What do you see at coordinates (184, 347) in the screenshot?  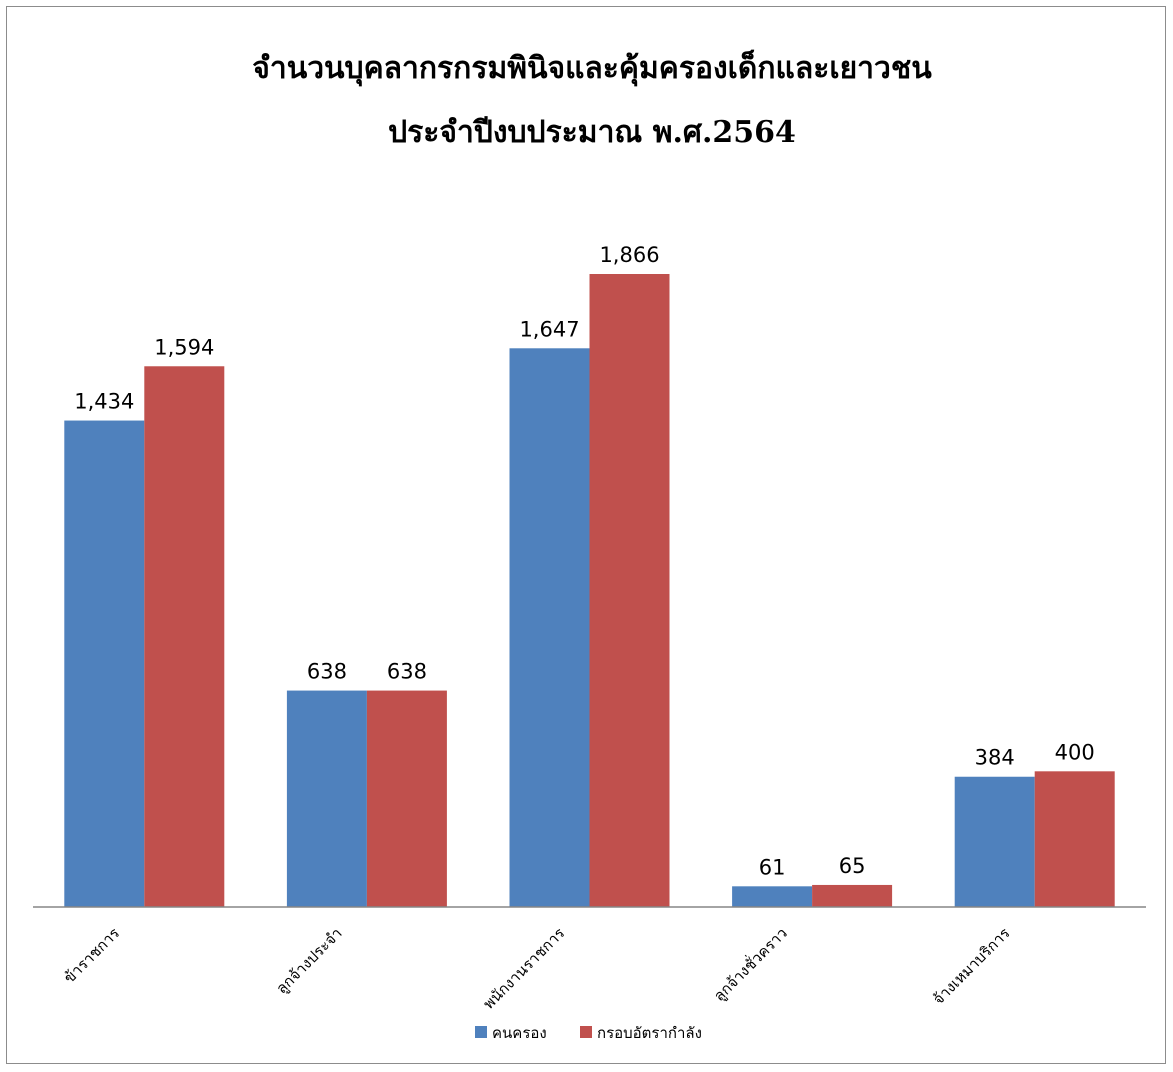 I see `data-label-quota-0: 1,594` at bounding box center [184, 347].